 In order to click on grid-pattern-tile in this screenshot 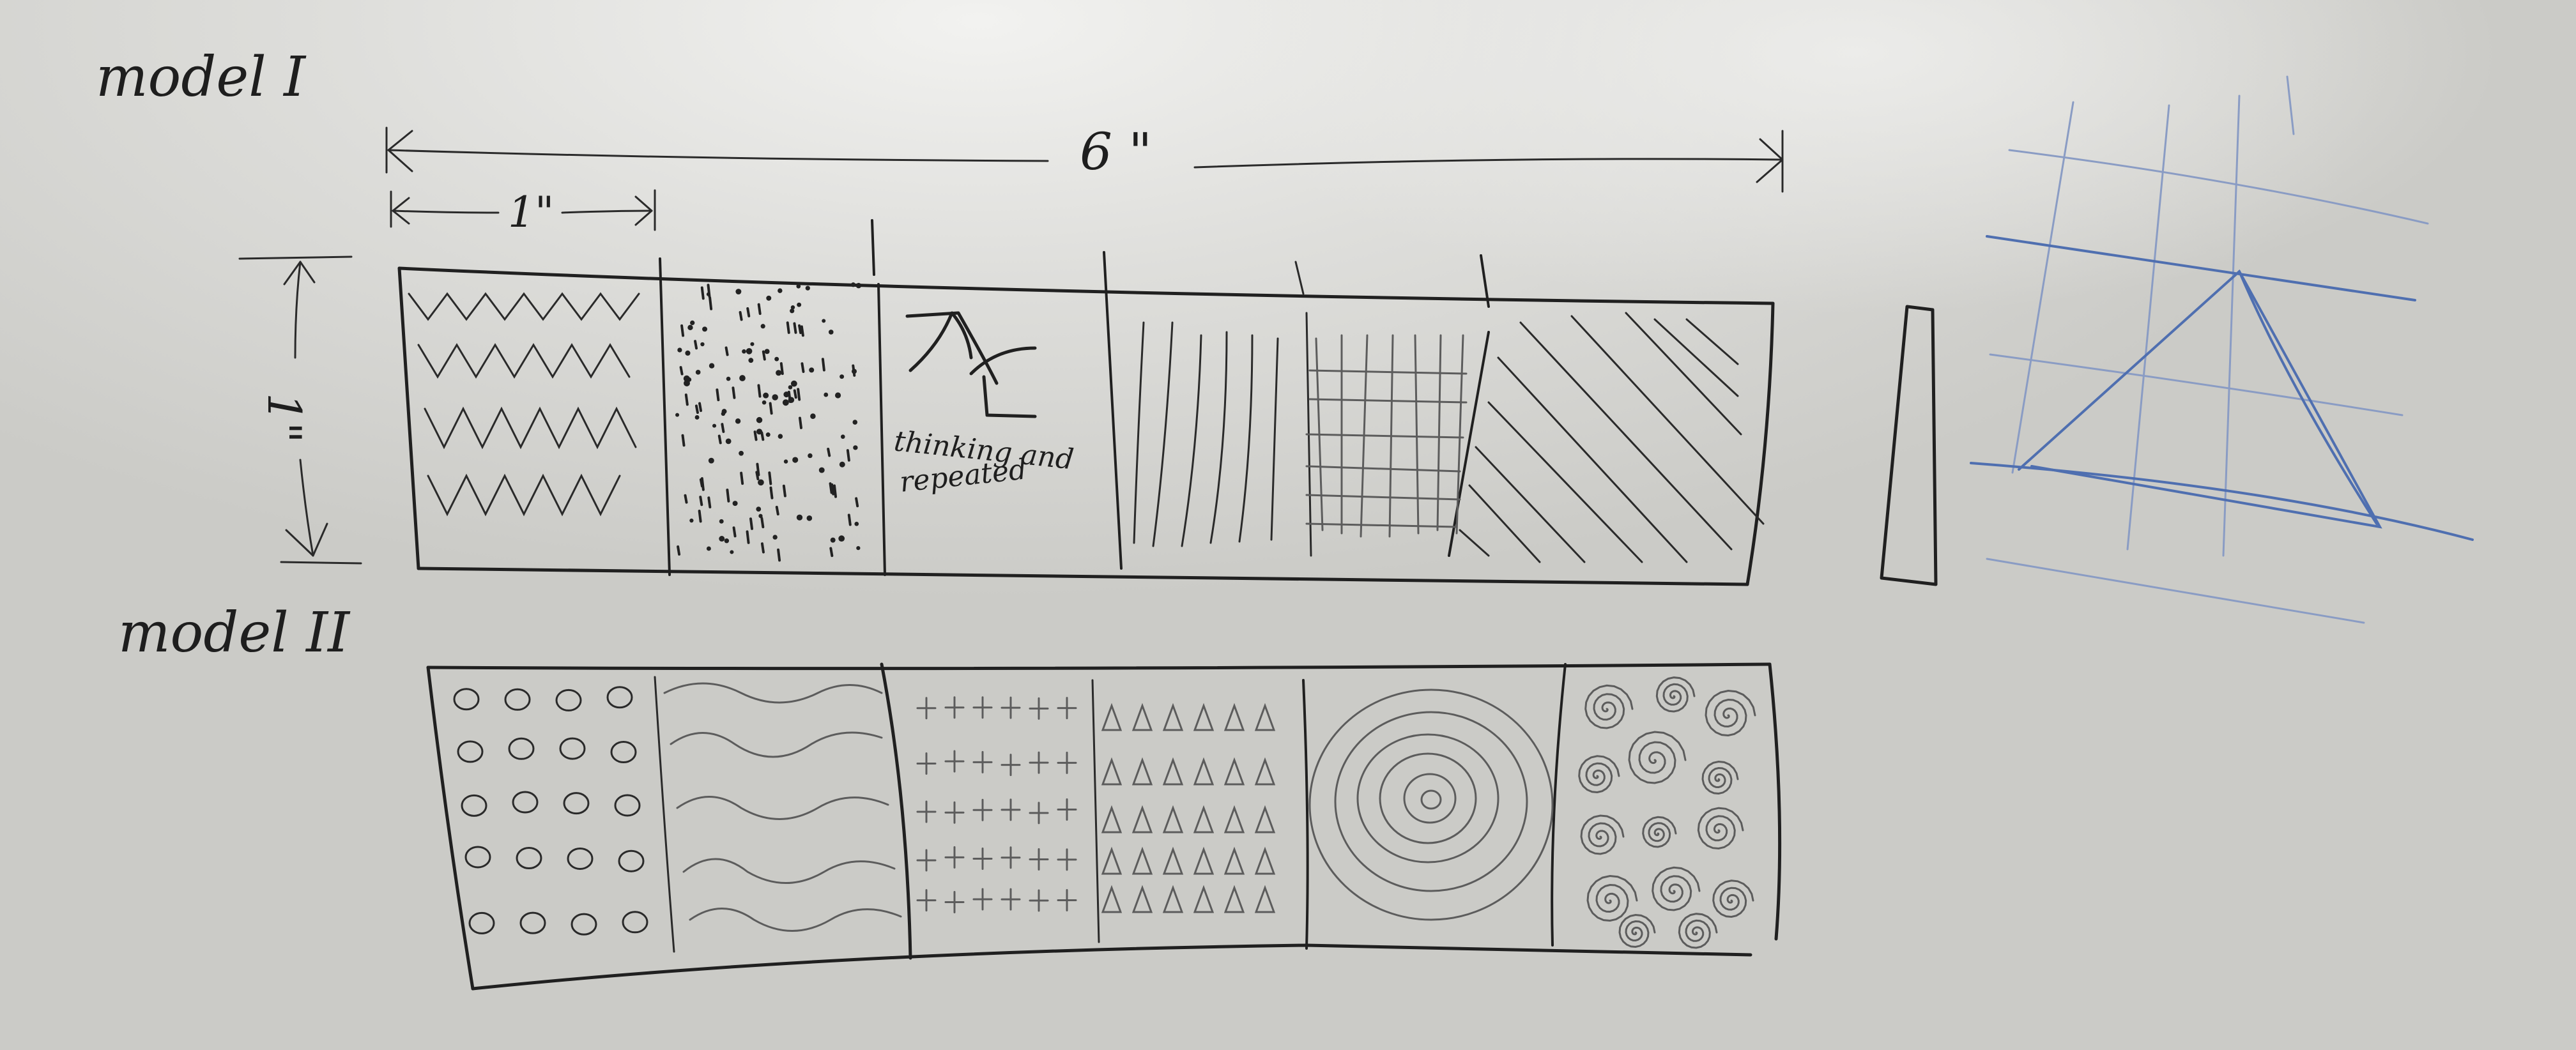, I will do `click(1386, 436)`.